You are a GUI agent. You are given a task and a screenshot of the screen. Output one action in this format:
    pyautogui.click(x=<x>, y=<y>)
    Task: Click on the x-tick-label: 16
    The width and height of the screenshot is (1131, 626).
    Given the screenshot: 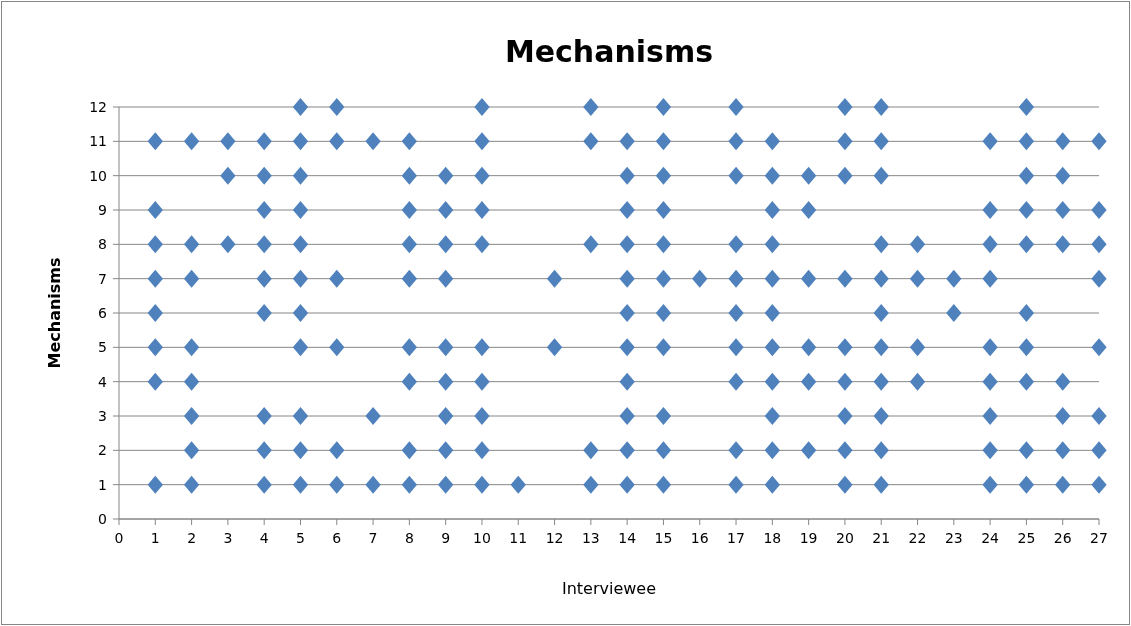 What is the action you would take?
    pyautogui.click(x=699, y=538)
    